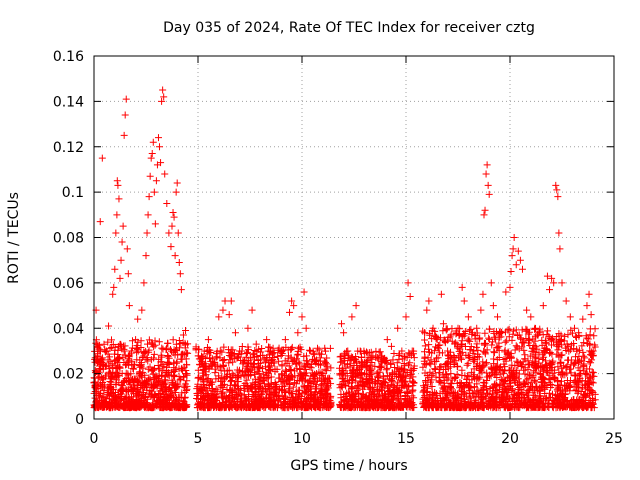 This screenshot has width=640, height=480. Describe the element at coordinates (510, 439) in the screenshot. I see `x-tick-label: 20` at that location.